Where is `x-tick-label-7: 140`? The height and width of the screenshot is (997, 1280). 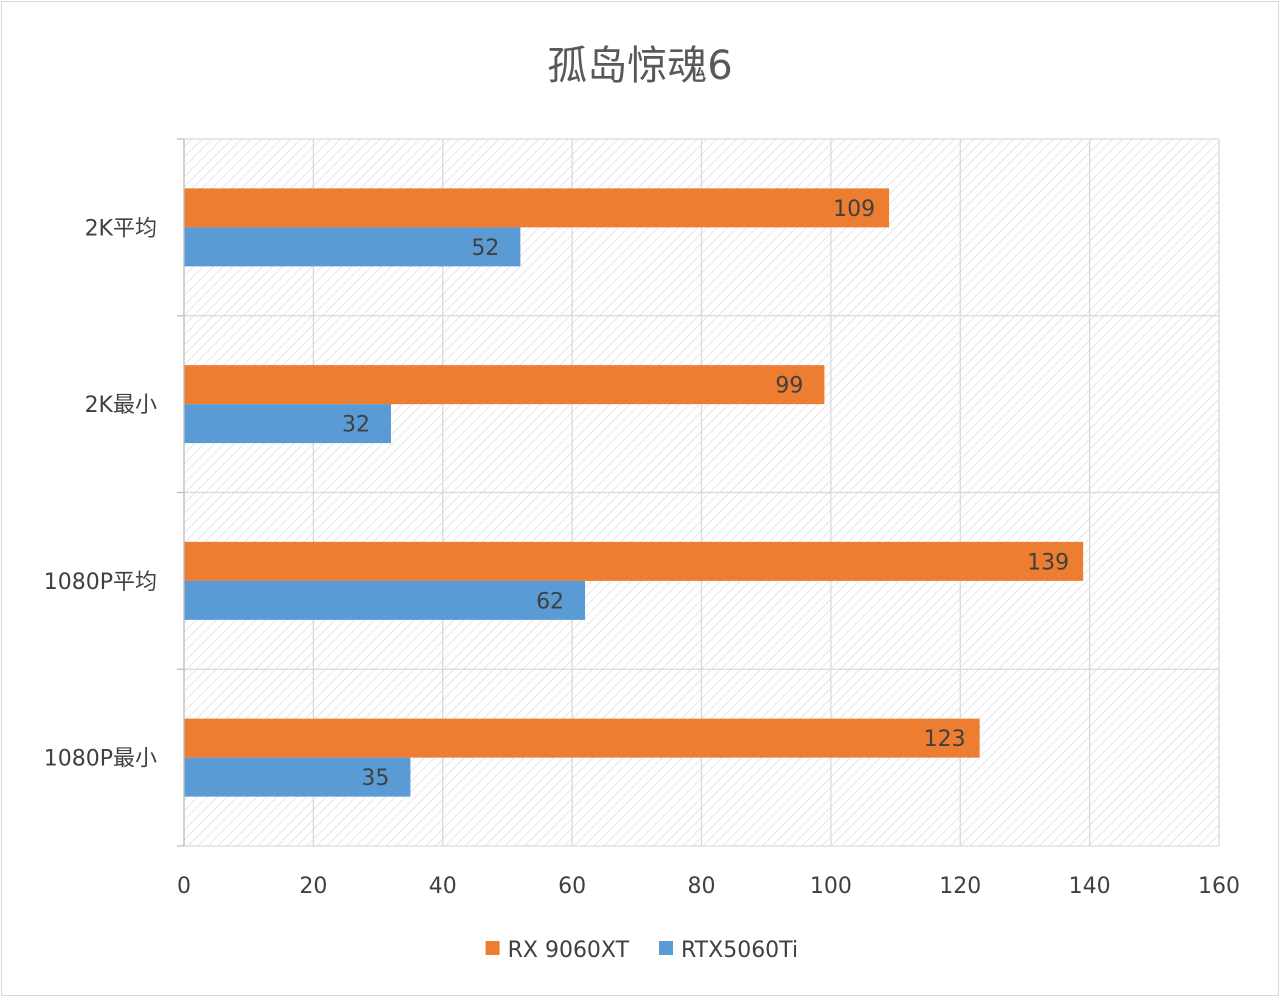
x-tick-label-7: 140 is located at coordinates (1090, 886).